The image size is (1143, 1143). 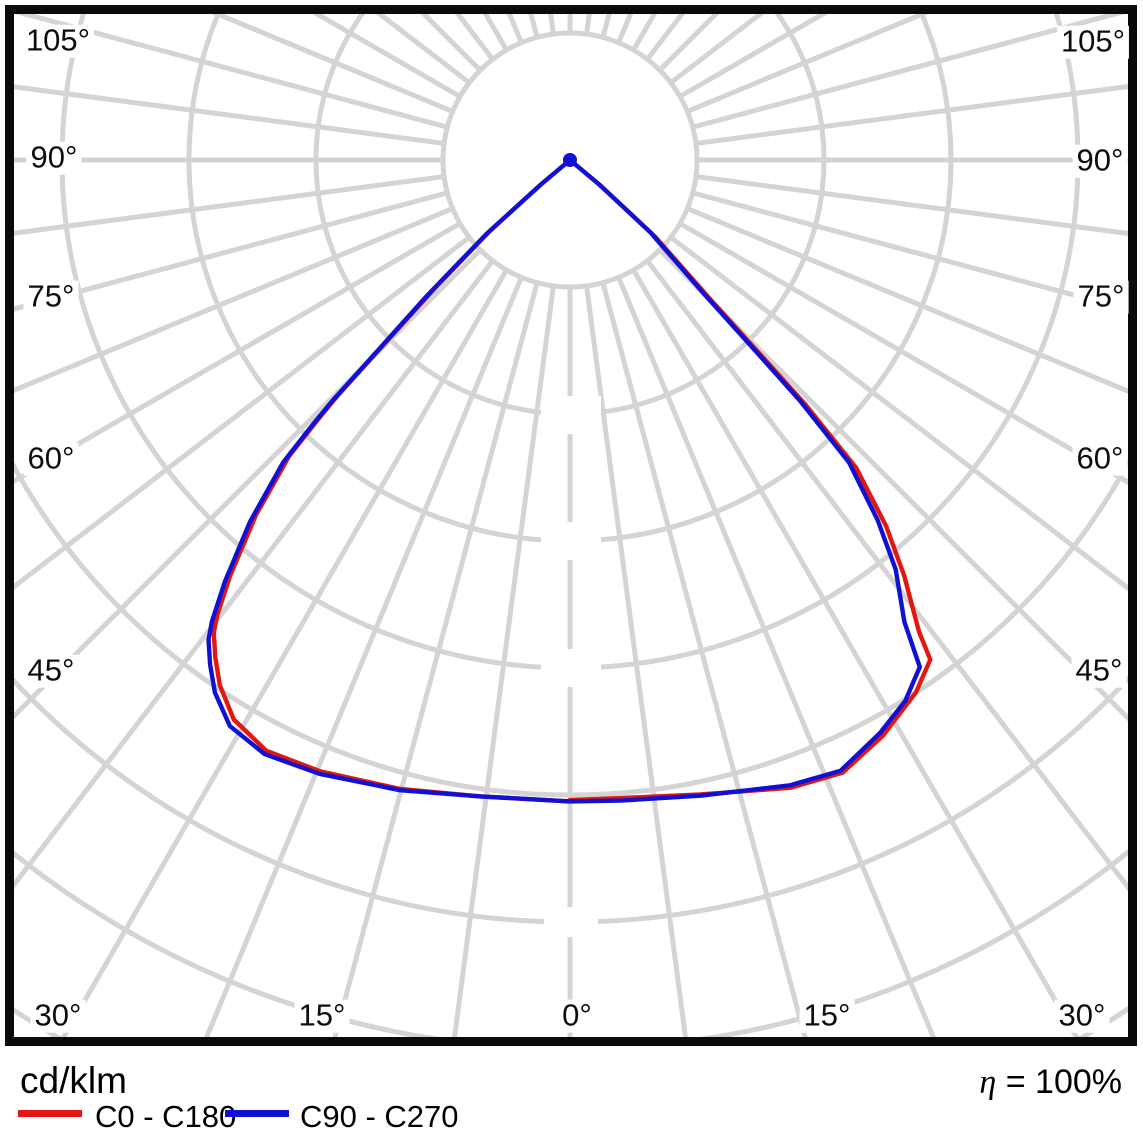 I want to click on eta-percent: 100%, so click(x=1078, y=1082).